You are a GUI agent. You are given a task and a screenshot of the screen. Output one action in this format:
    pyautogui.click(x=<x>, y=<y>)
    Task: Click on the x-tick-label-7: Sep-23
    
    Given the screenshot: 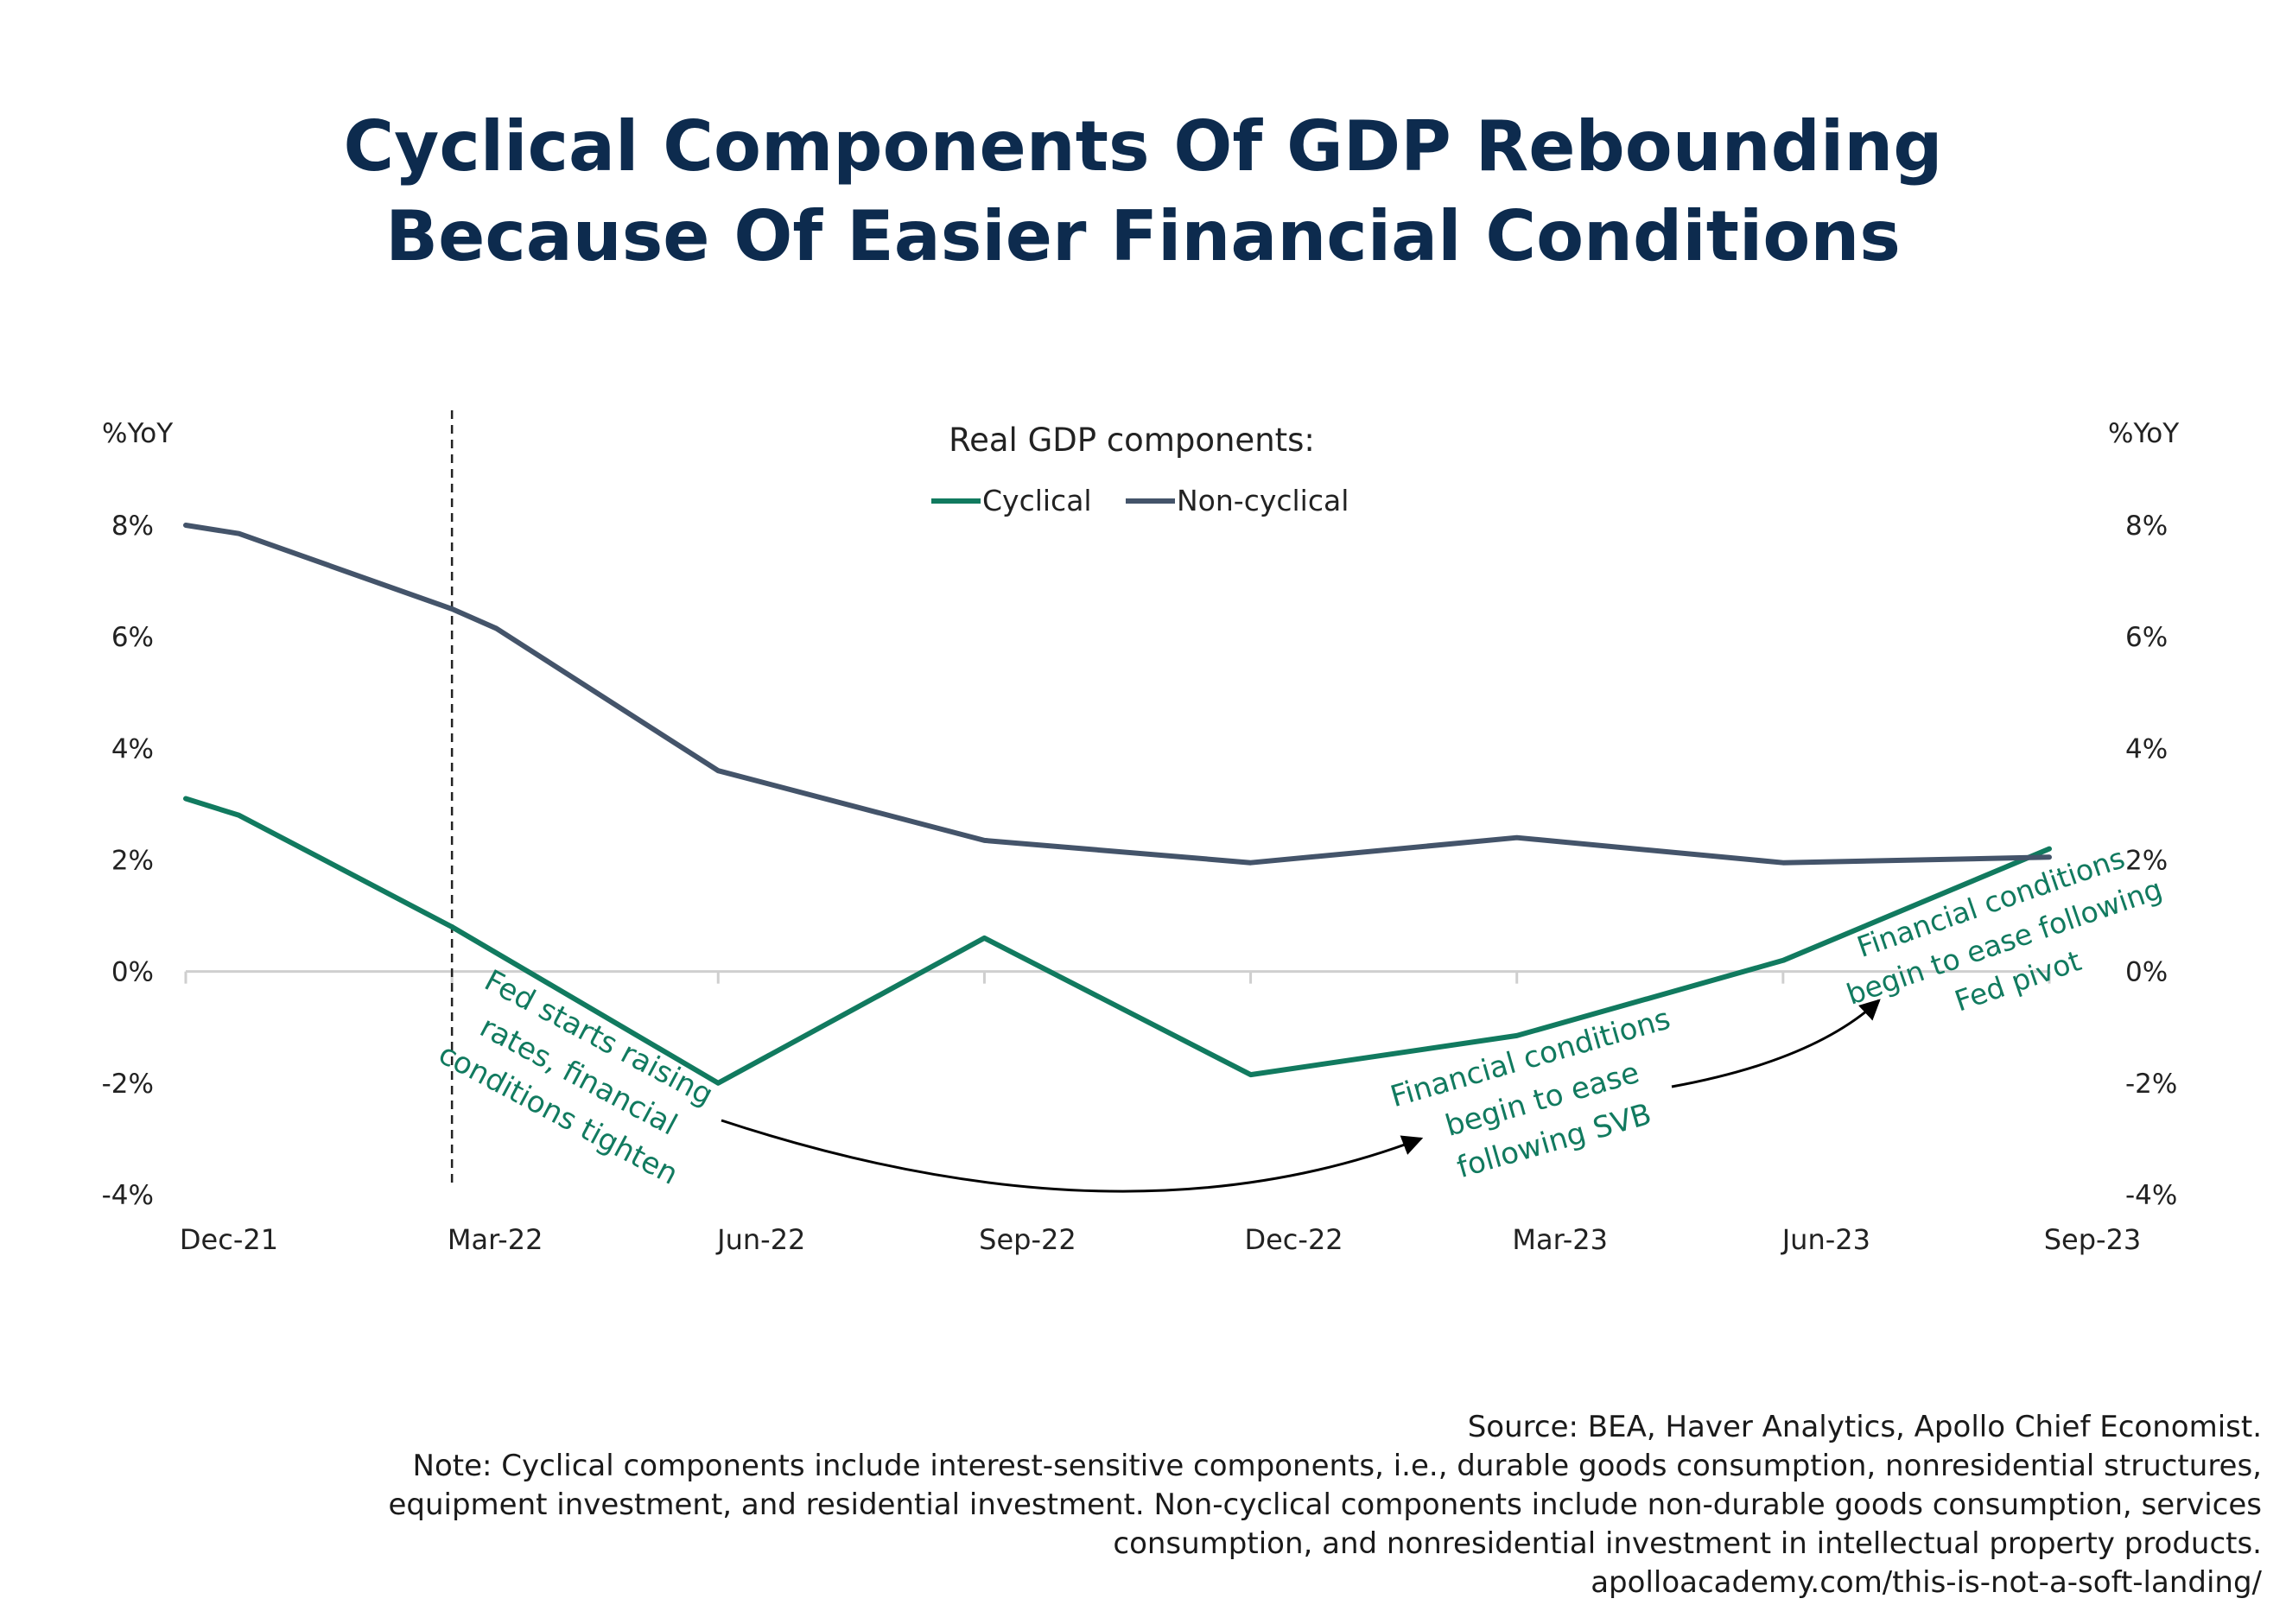 What is the action you would take?
    pyautogui.click(x=2093, y=1239)
    